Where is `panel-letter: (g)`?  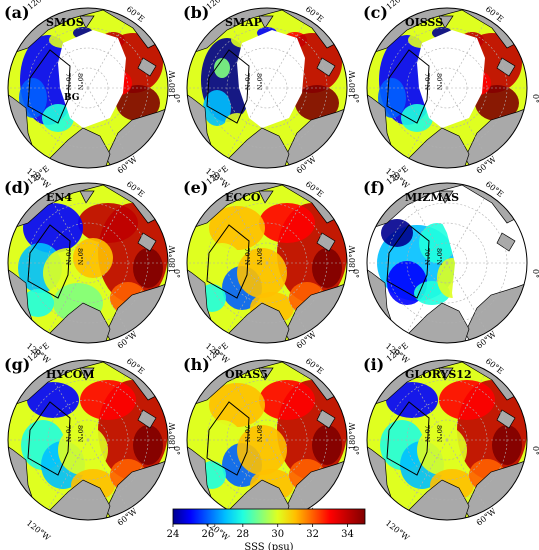
panel-letter: (g) is located at coordinates (17, 364).